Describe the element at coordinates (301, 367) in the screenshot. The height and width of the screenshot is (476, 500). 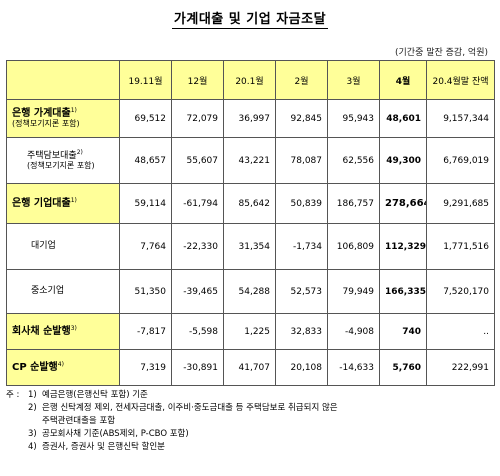
I see `cell: 20,108` at that location.